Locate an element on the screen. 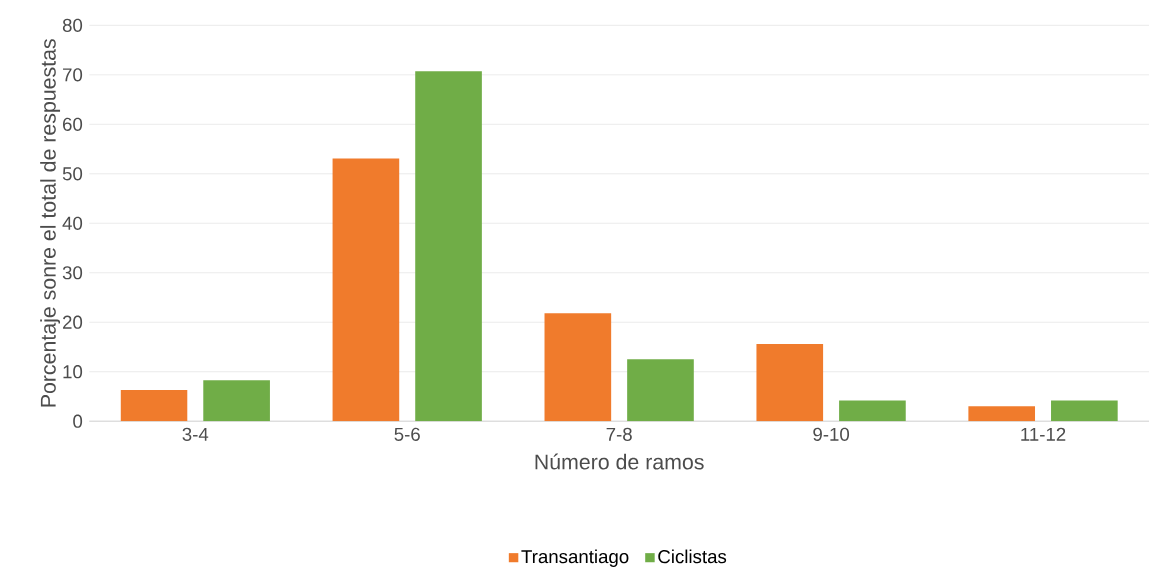  y-tick-label: 10 is located at coordinates (73, 372).